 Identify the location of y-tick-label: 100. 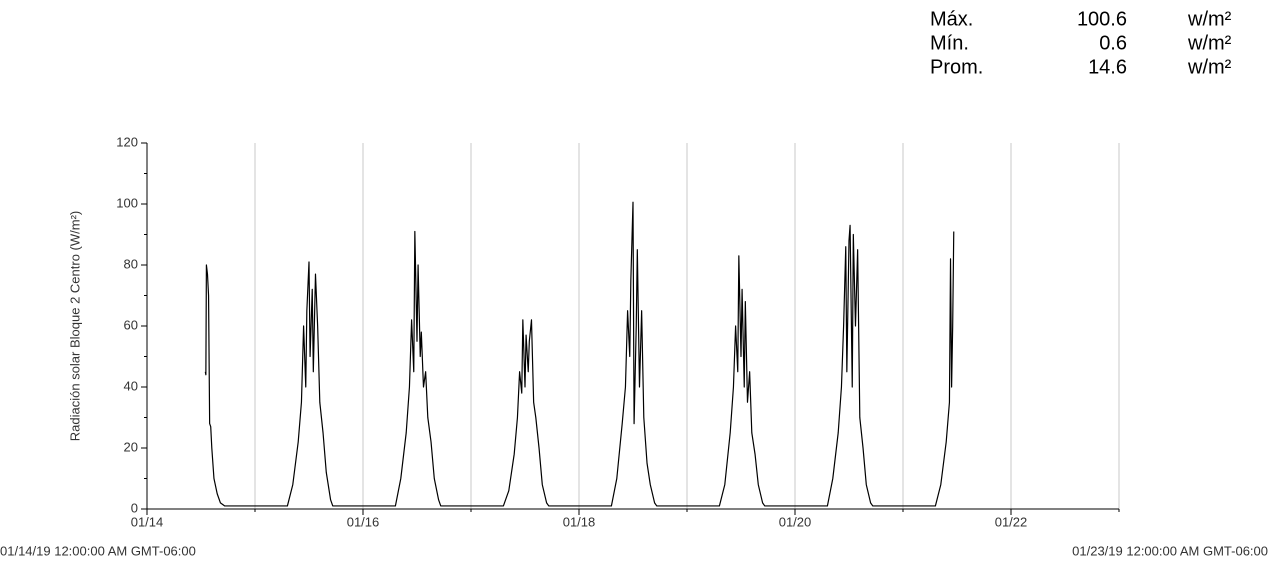
(127, 202).